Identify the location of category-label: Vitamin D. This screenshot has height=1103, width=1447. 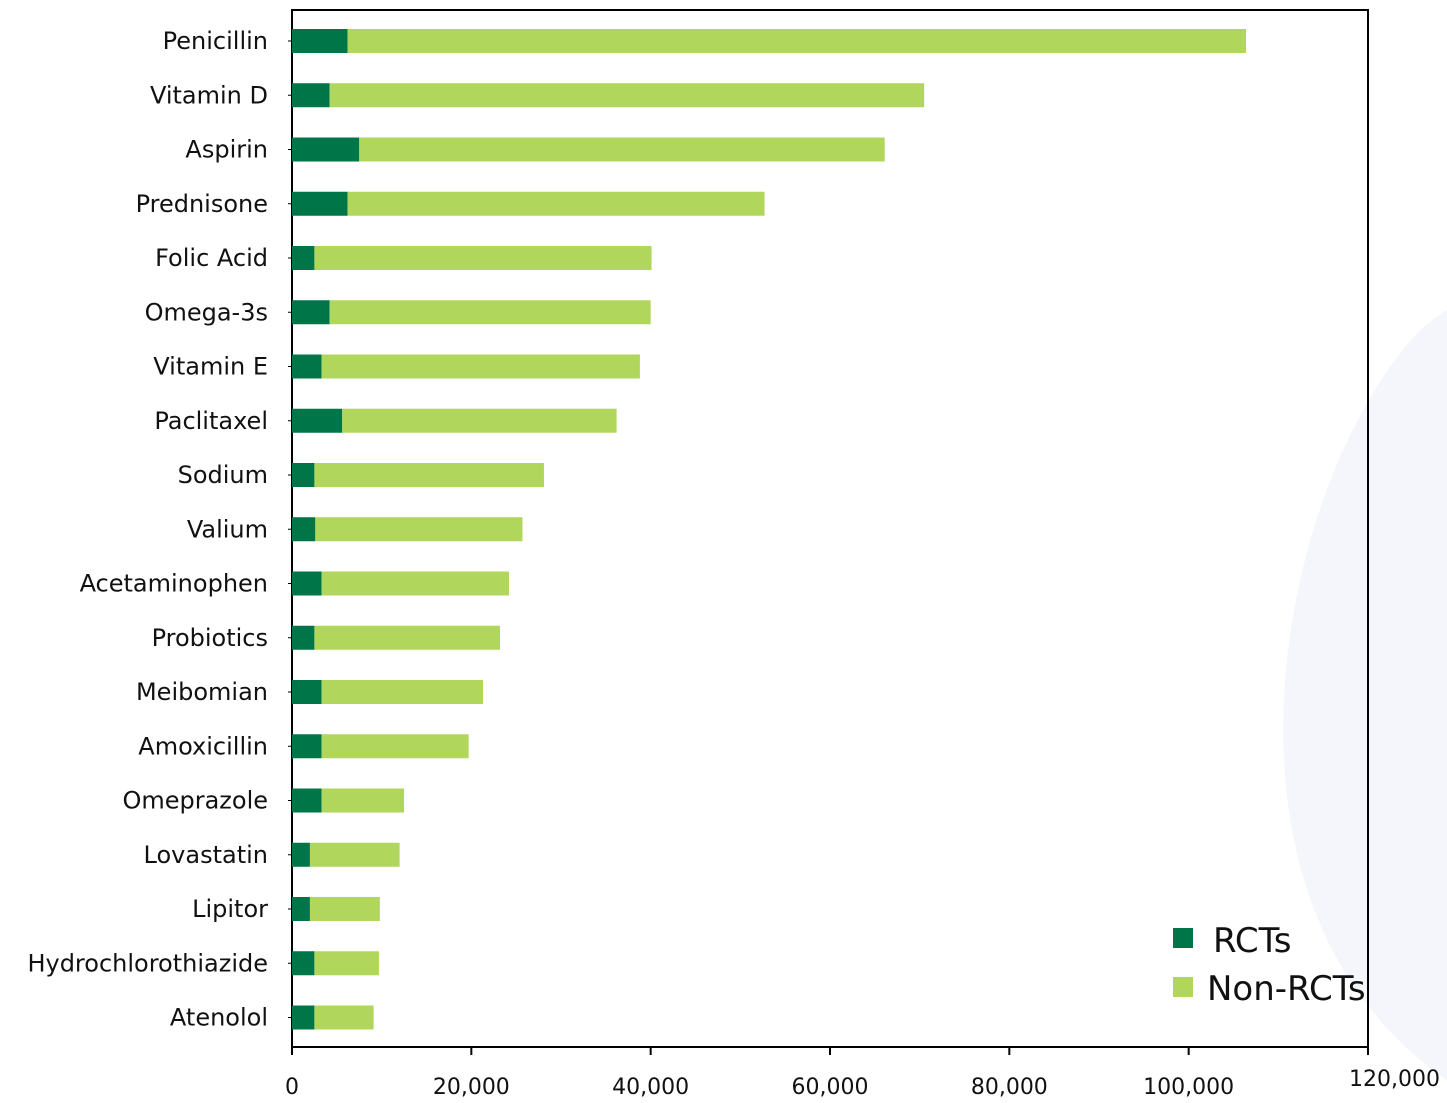
(209, 95).